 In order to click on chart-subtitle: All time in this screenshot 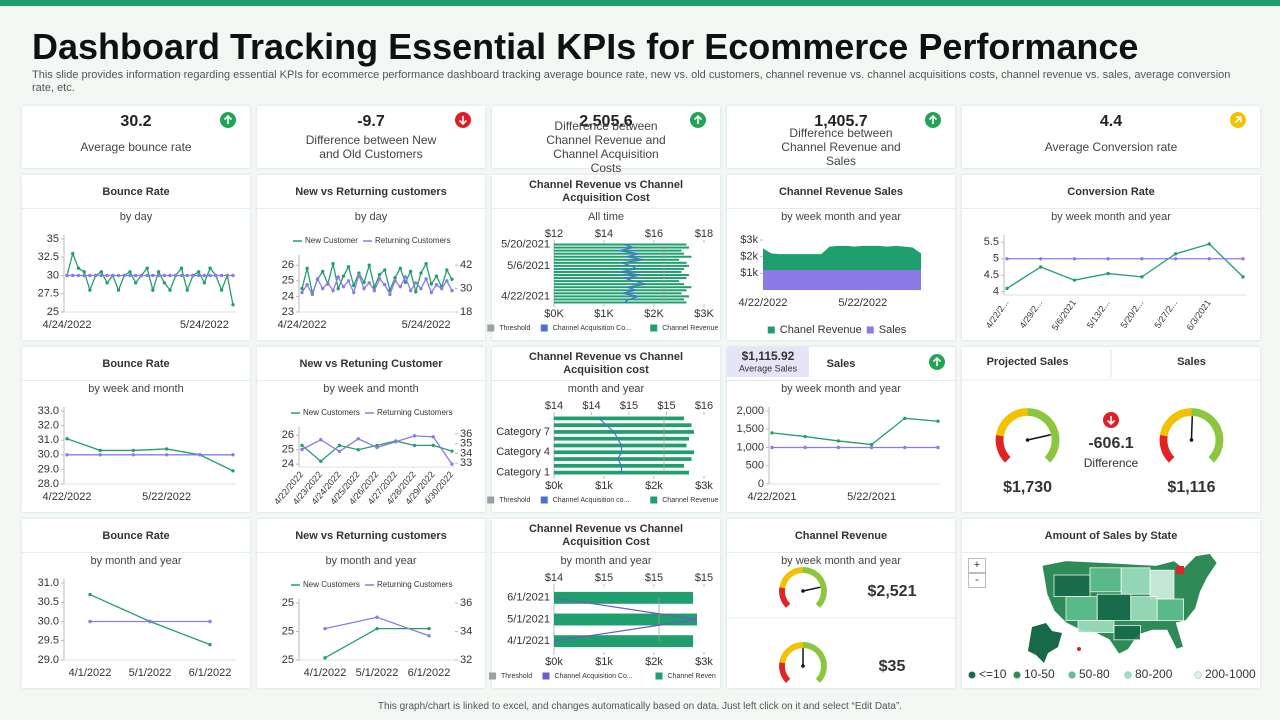, I will do `click(606, 217)`.